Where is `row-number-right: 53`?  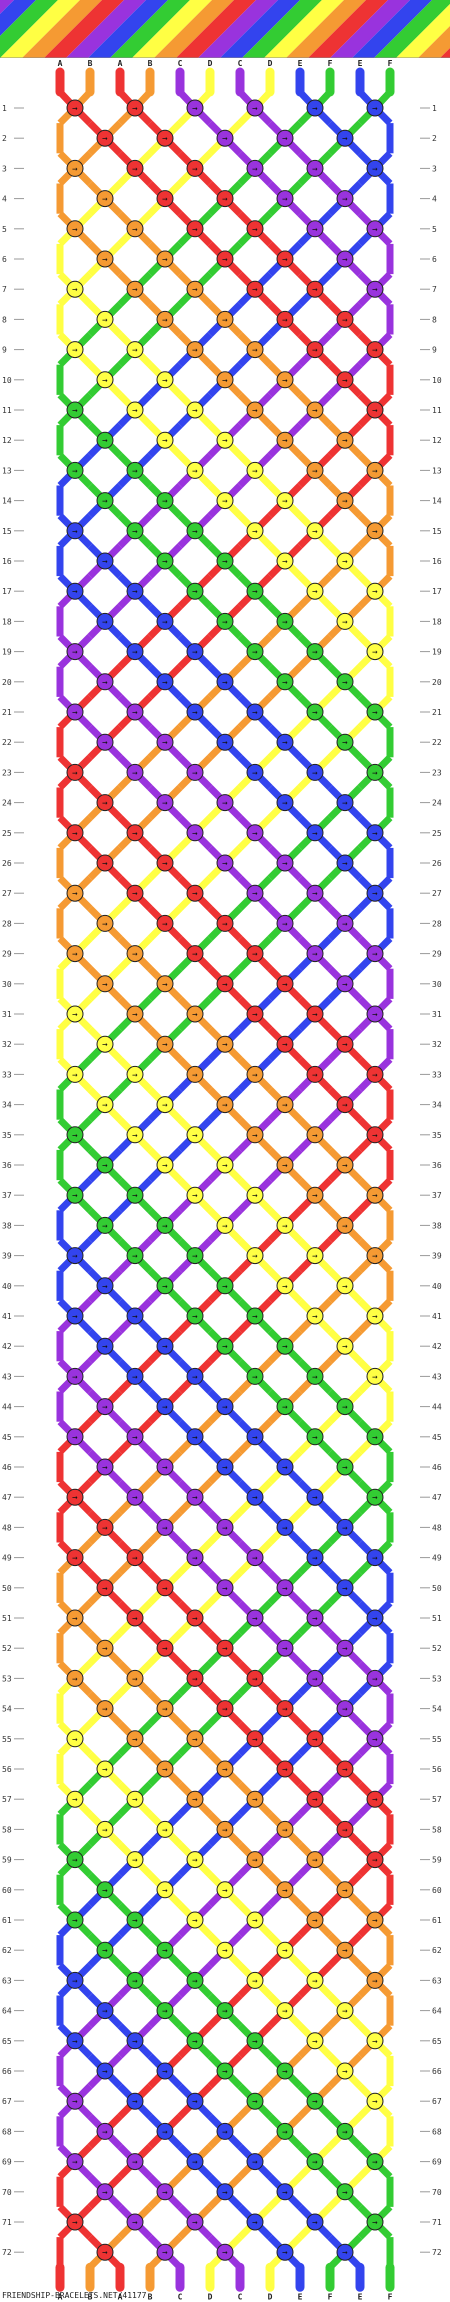 row-number-right: 53 is located at coordinates (437, 1678).